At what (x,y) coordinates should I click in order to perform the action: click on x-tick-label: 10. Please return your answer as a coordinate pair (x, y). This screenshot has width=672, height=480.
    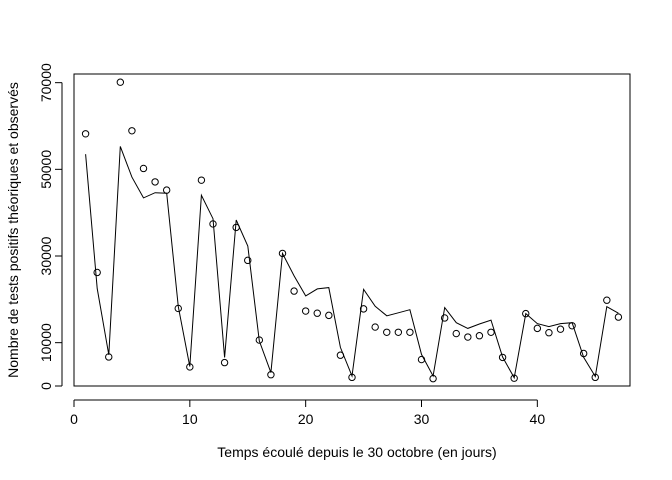
    Looking at the image, I should click on (190, 419).